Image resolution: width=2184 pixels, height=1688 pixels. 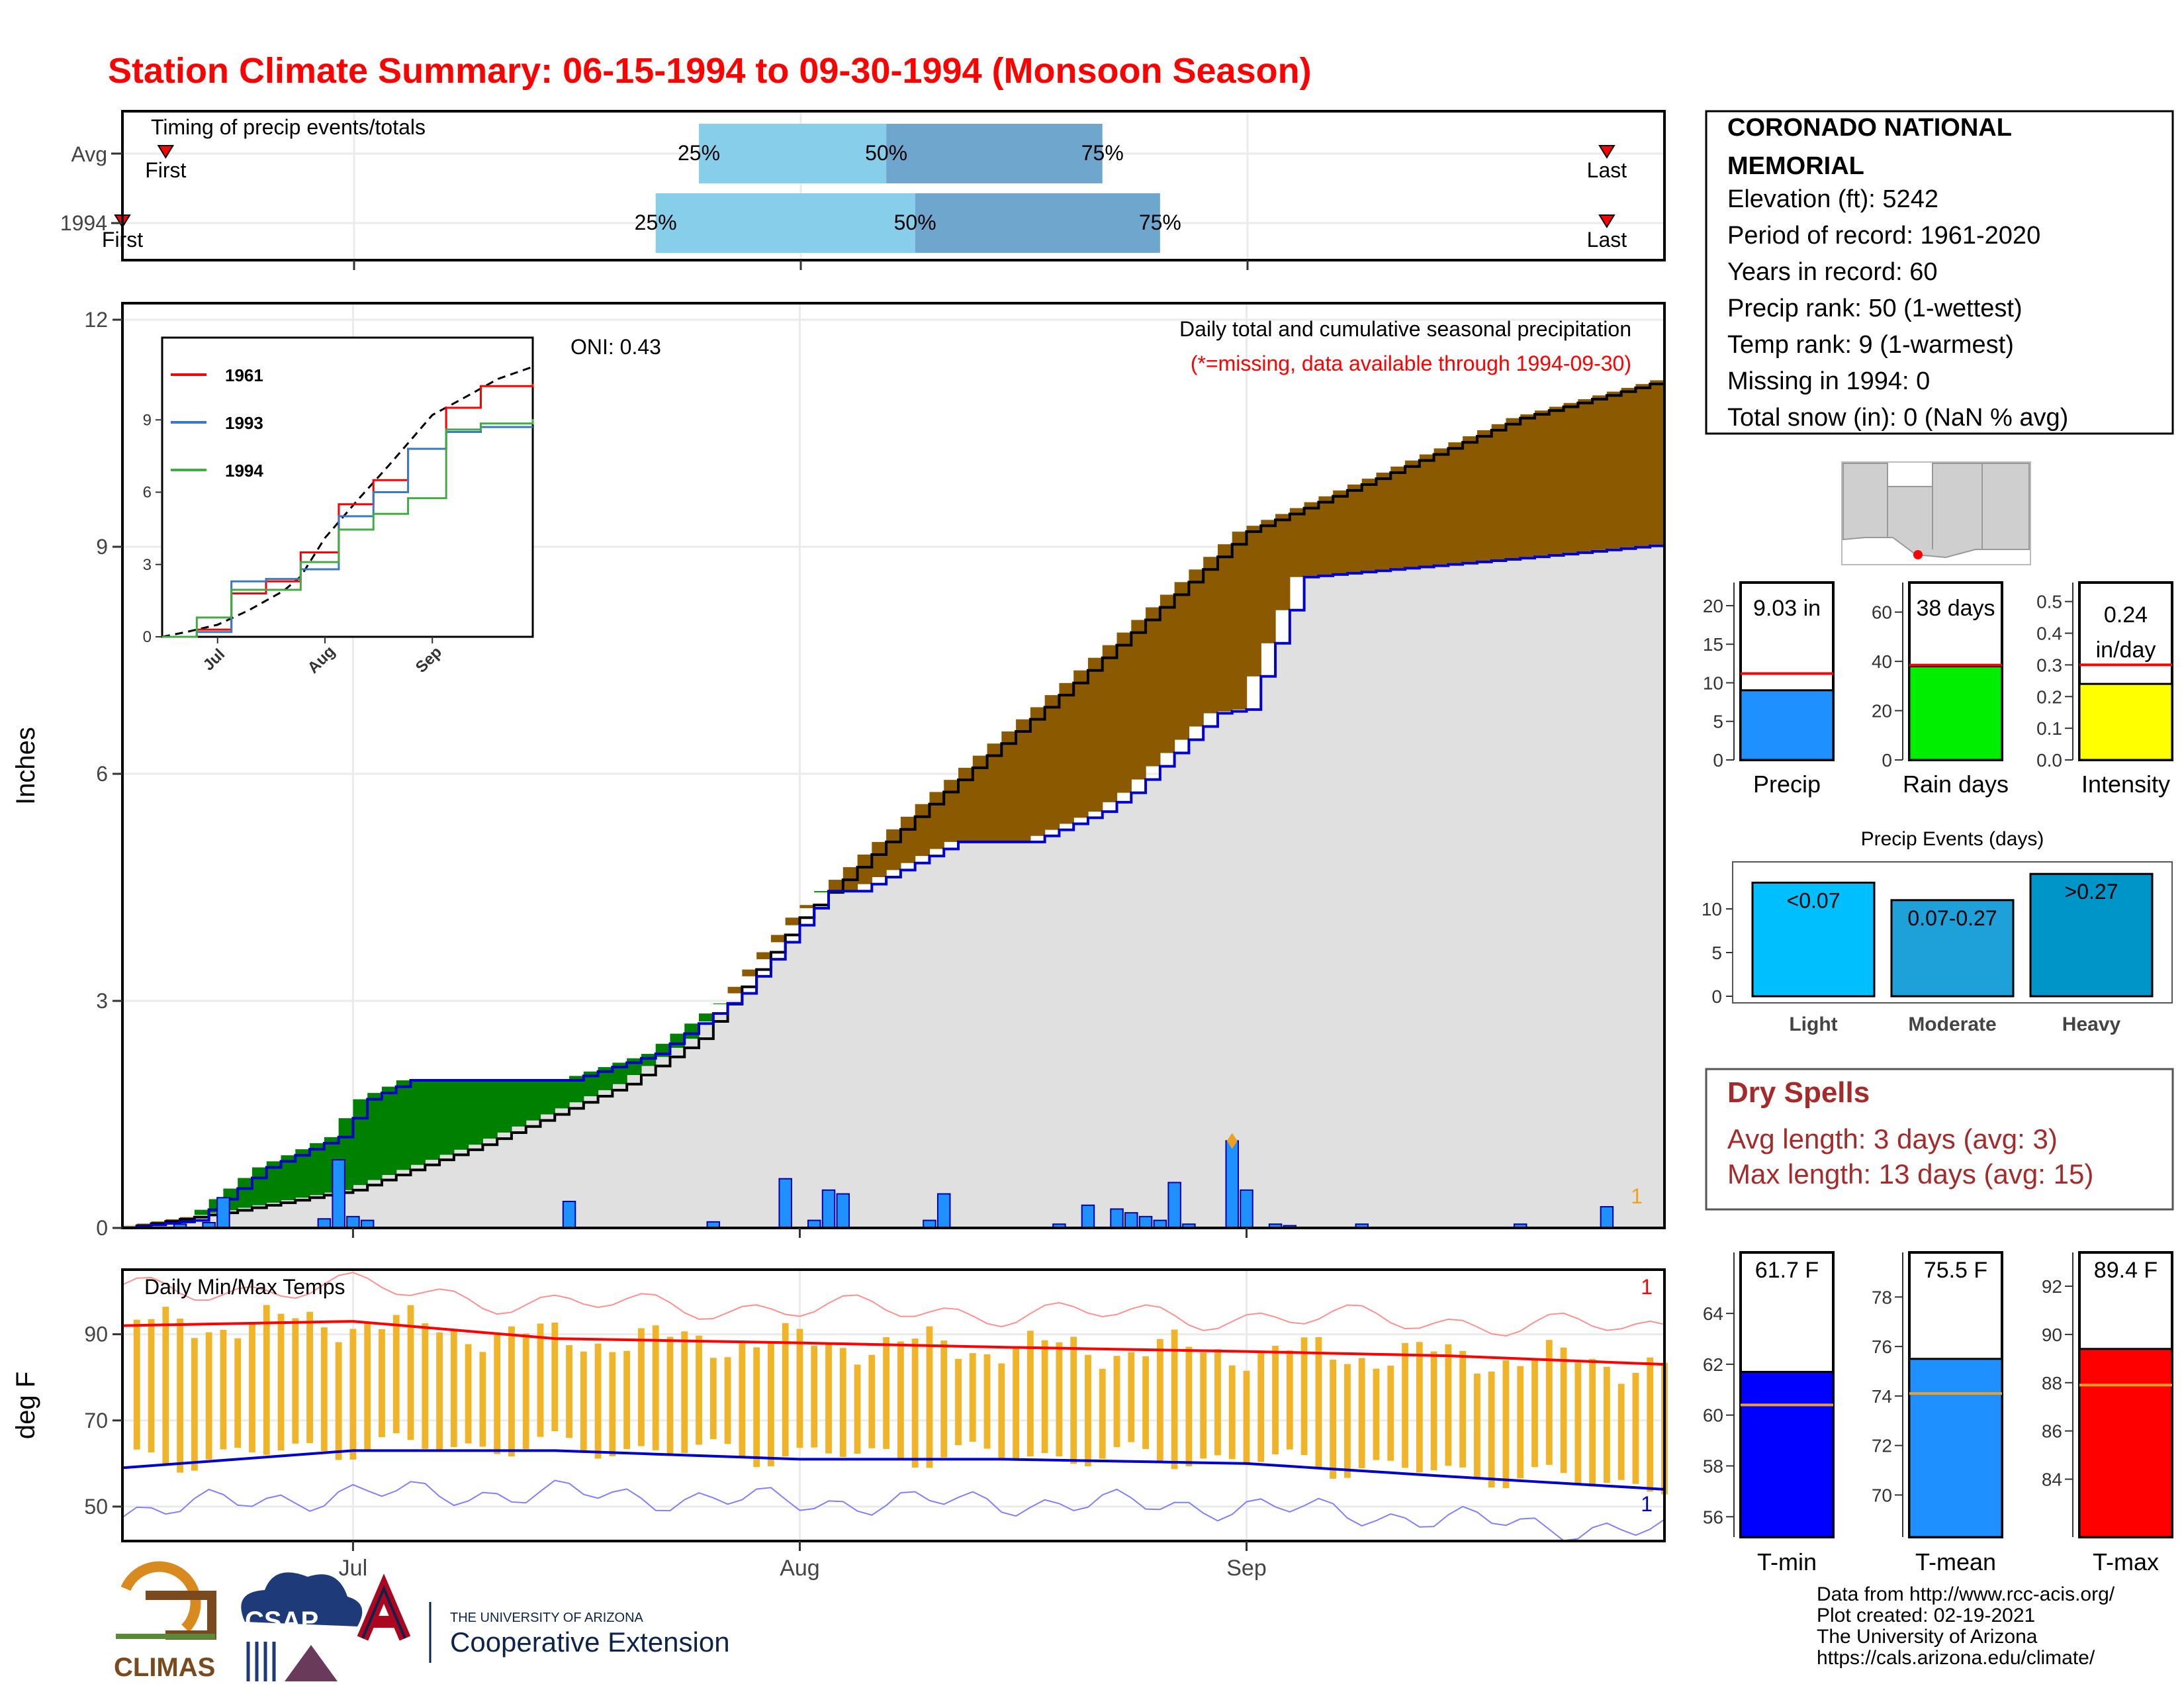 What do you see at coordinates (2125, 1443) in the screenshot?
I see `tmax-bar` at bounding box center [2125, 1443].